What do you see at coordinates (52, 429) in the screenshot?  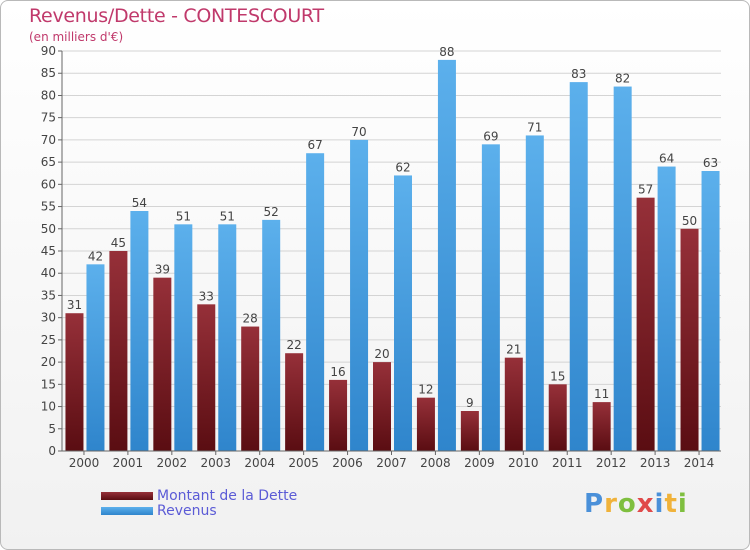 I see `y-tick-label: 5` at bounding box center [52, 429].